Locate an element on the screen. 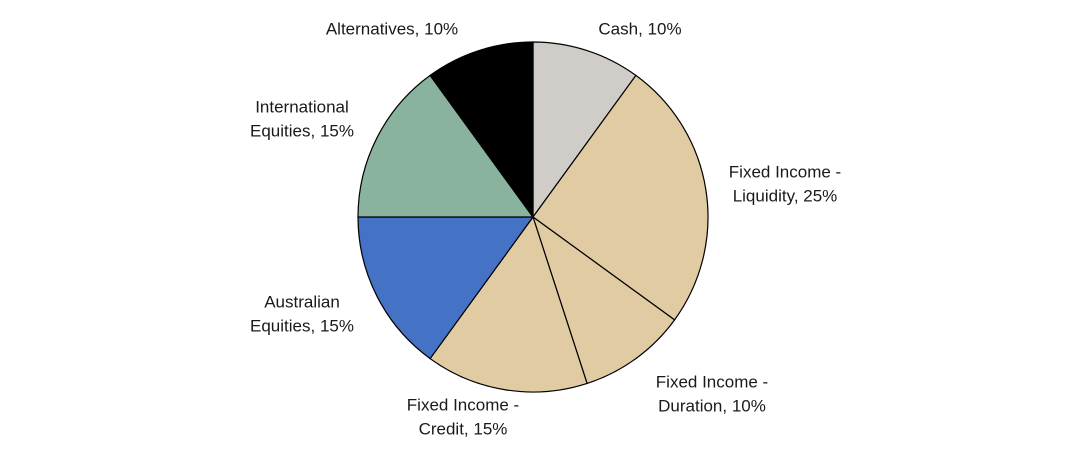 Image resolution: width=1067 pixels, height=467 pixels. slice-label: Alternatives, 10% is located at coordinates (392, 28).